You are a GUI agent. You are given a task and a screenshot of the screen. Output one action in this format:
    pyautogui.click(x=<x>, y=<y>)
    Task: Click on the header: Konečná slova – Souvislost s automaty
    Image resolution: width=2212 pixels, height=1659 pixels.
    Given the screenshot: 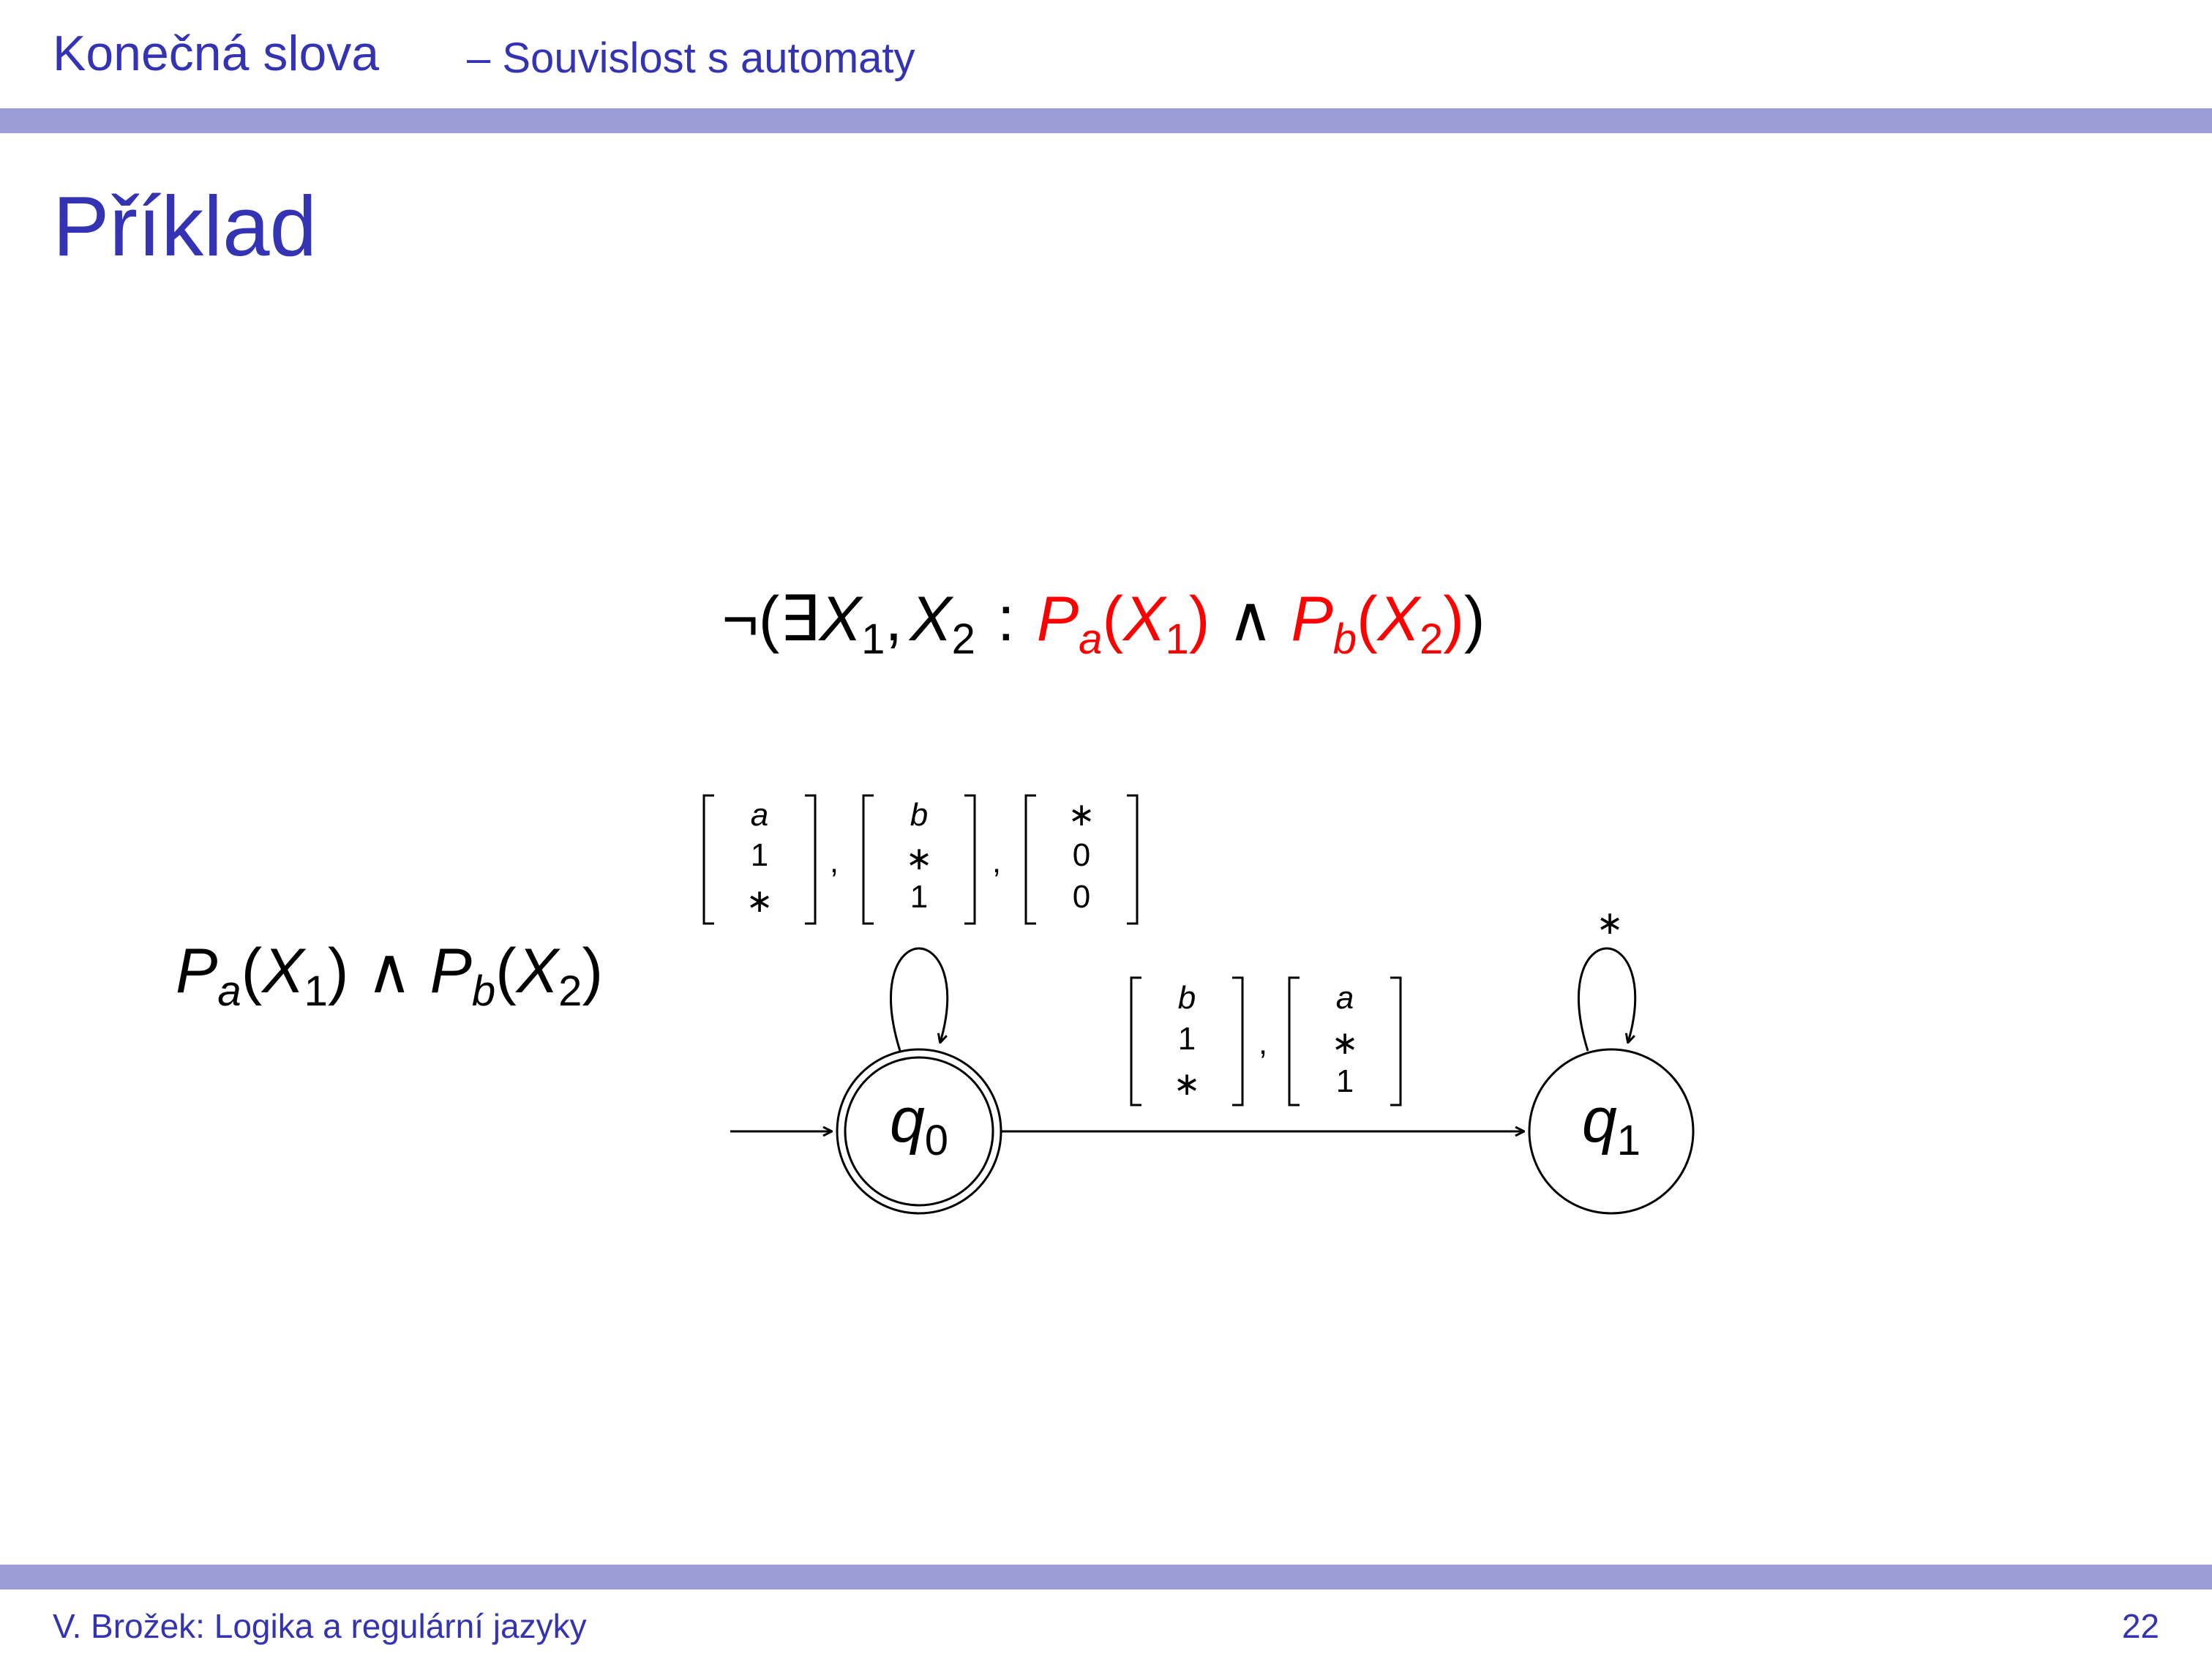 What is the action you would take?
    pyautogui.click(x=1106, y=54)
    